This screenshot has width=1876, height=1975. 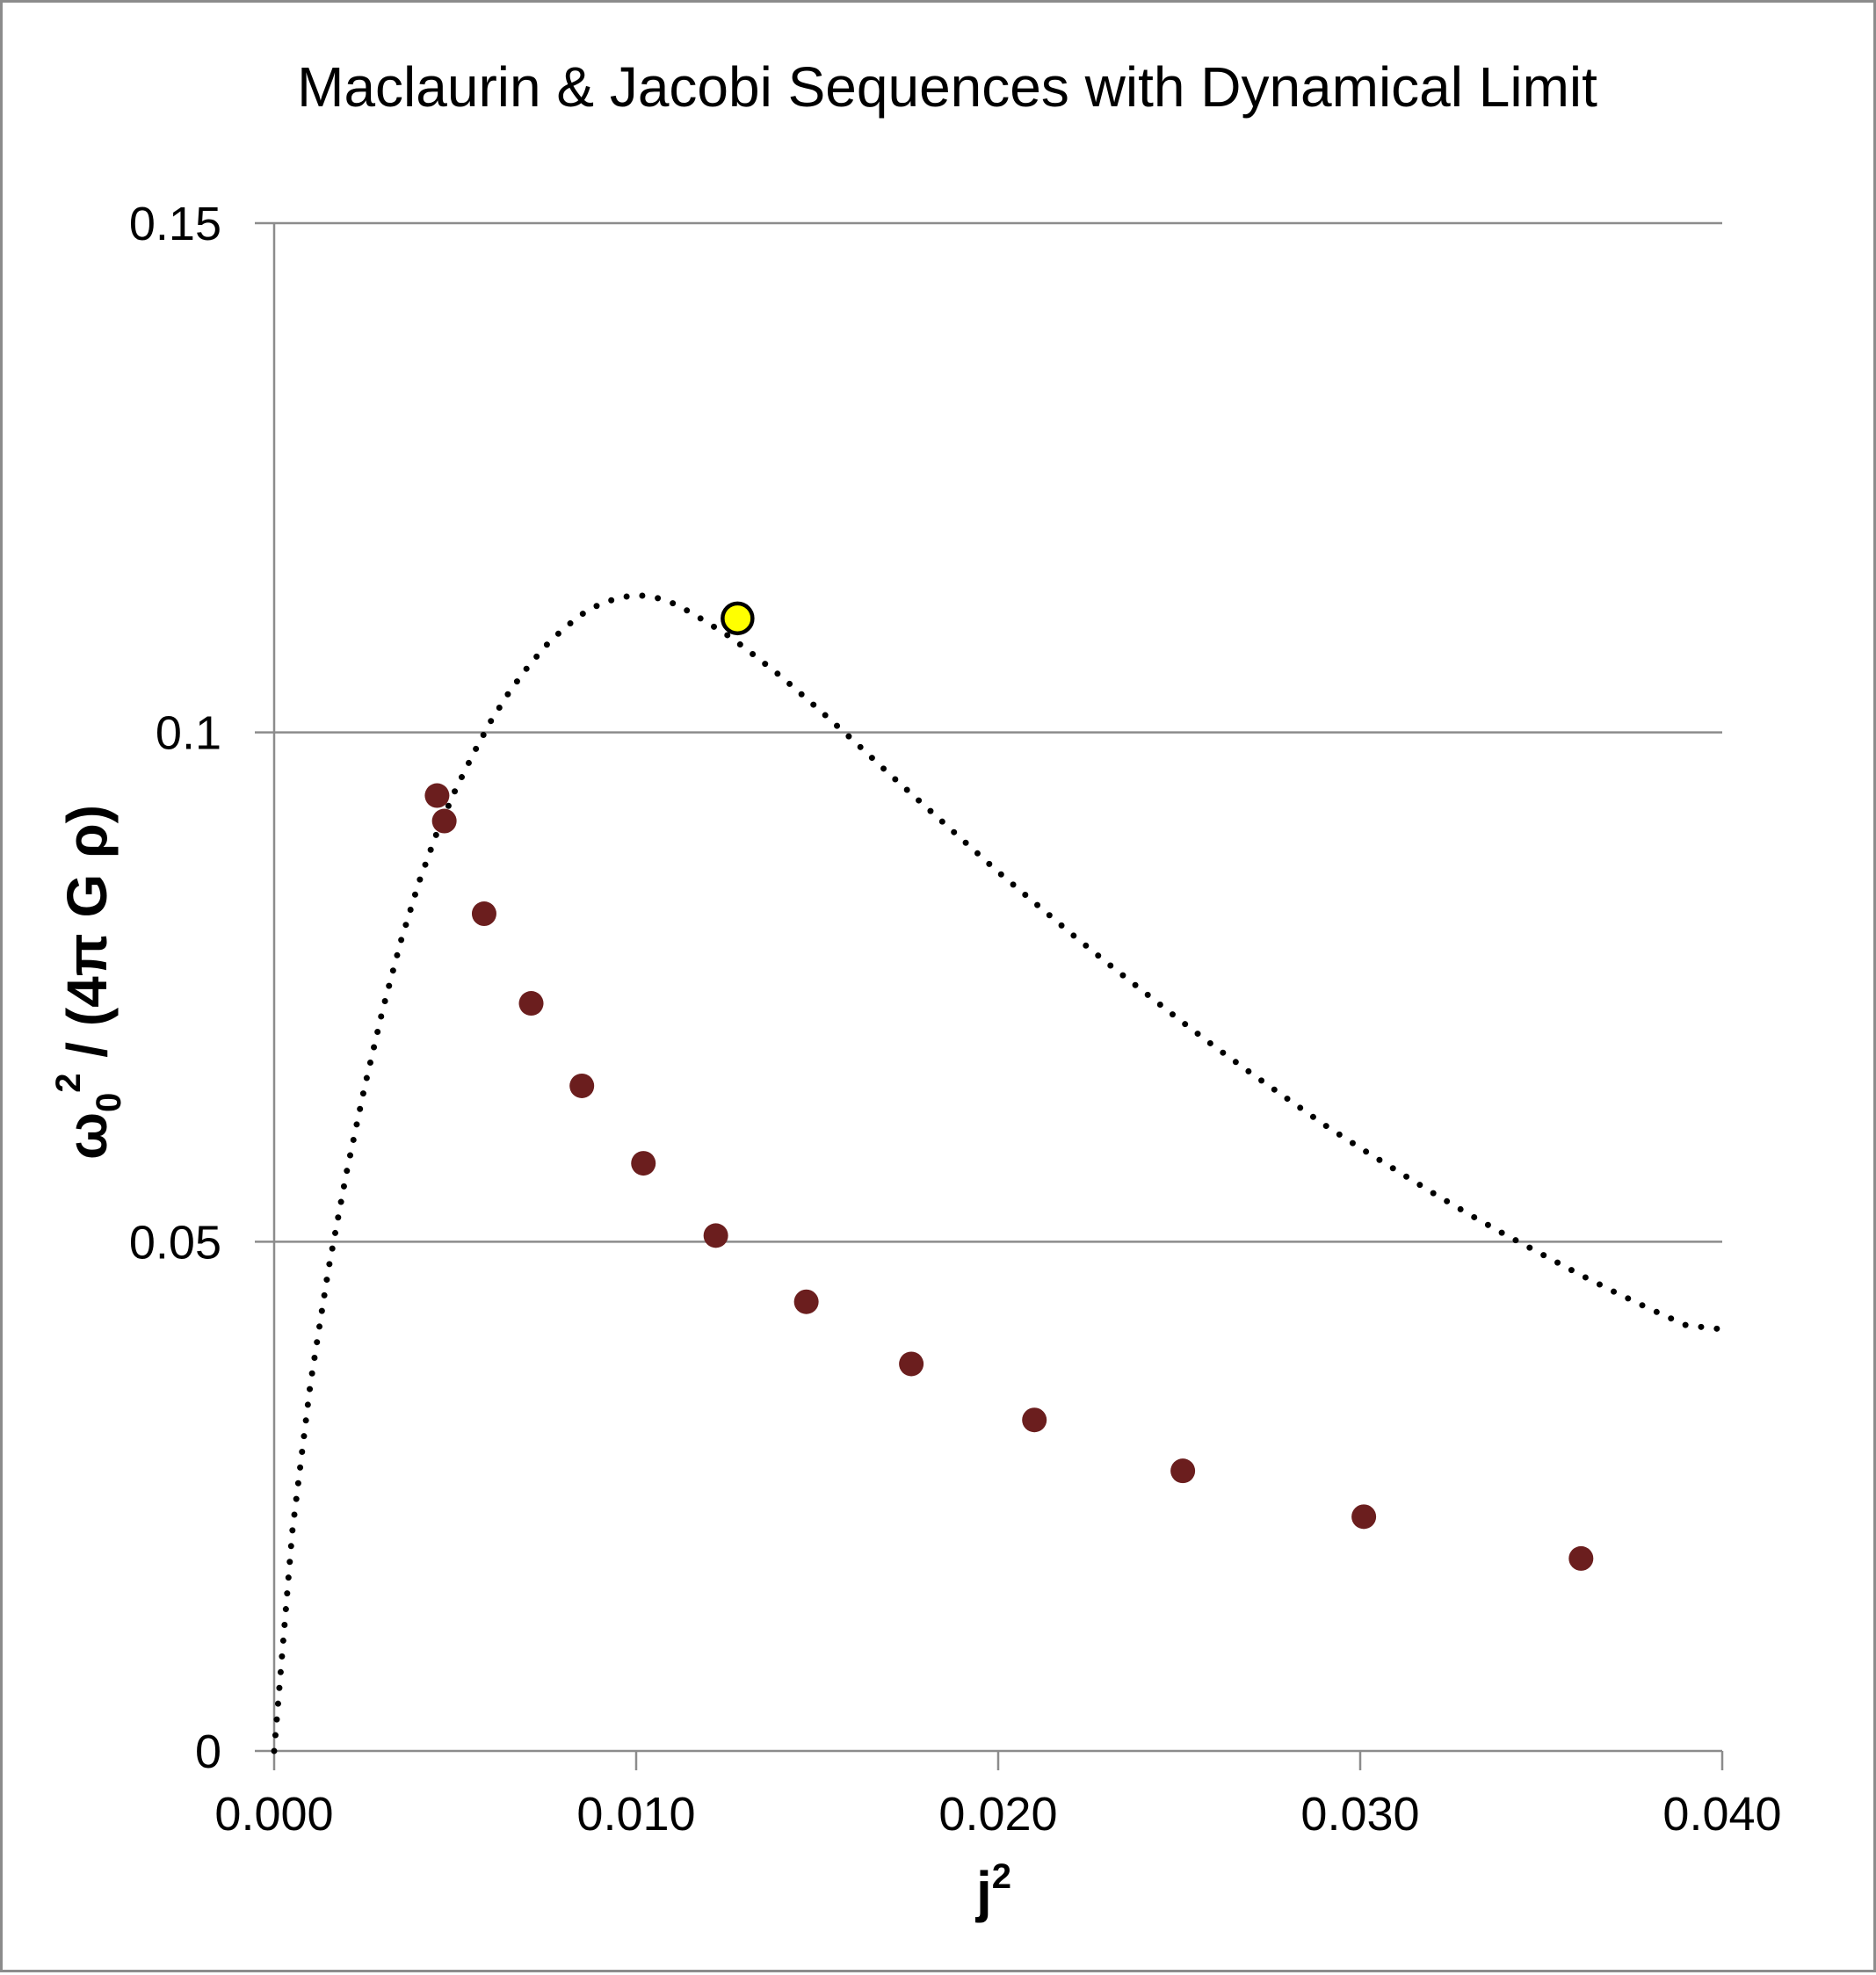 What do you see at coordinates (273, 1814) in the screenshot?
I see `x-tick-label: 0.000` at bounding box center [273, 1814].